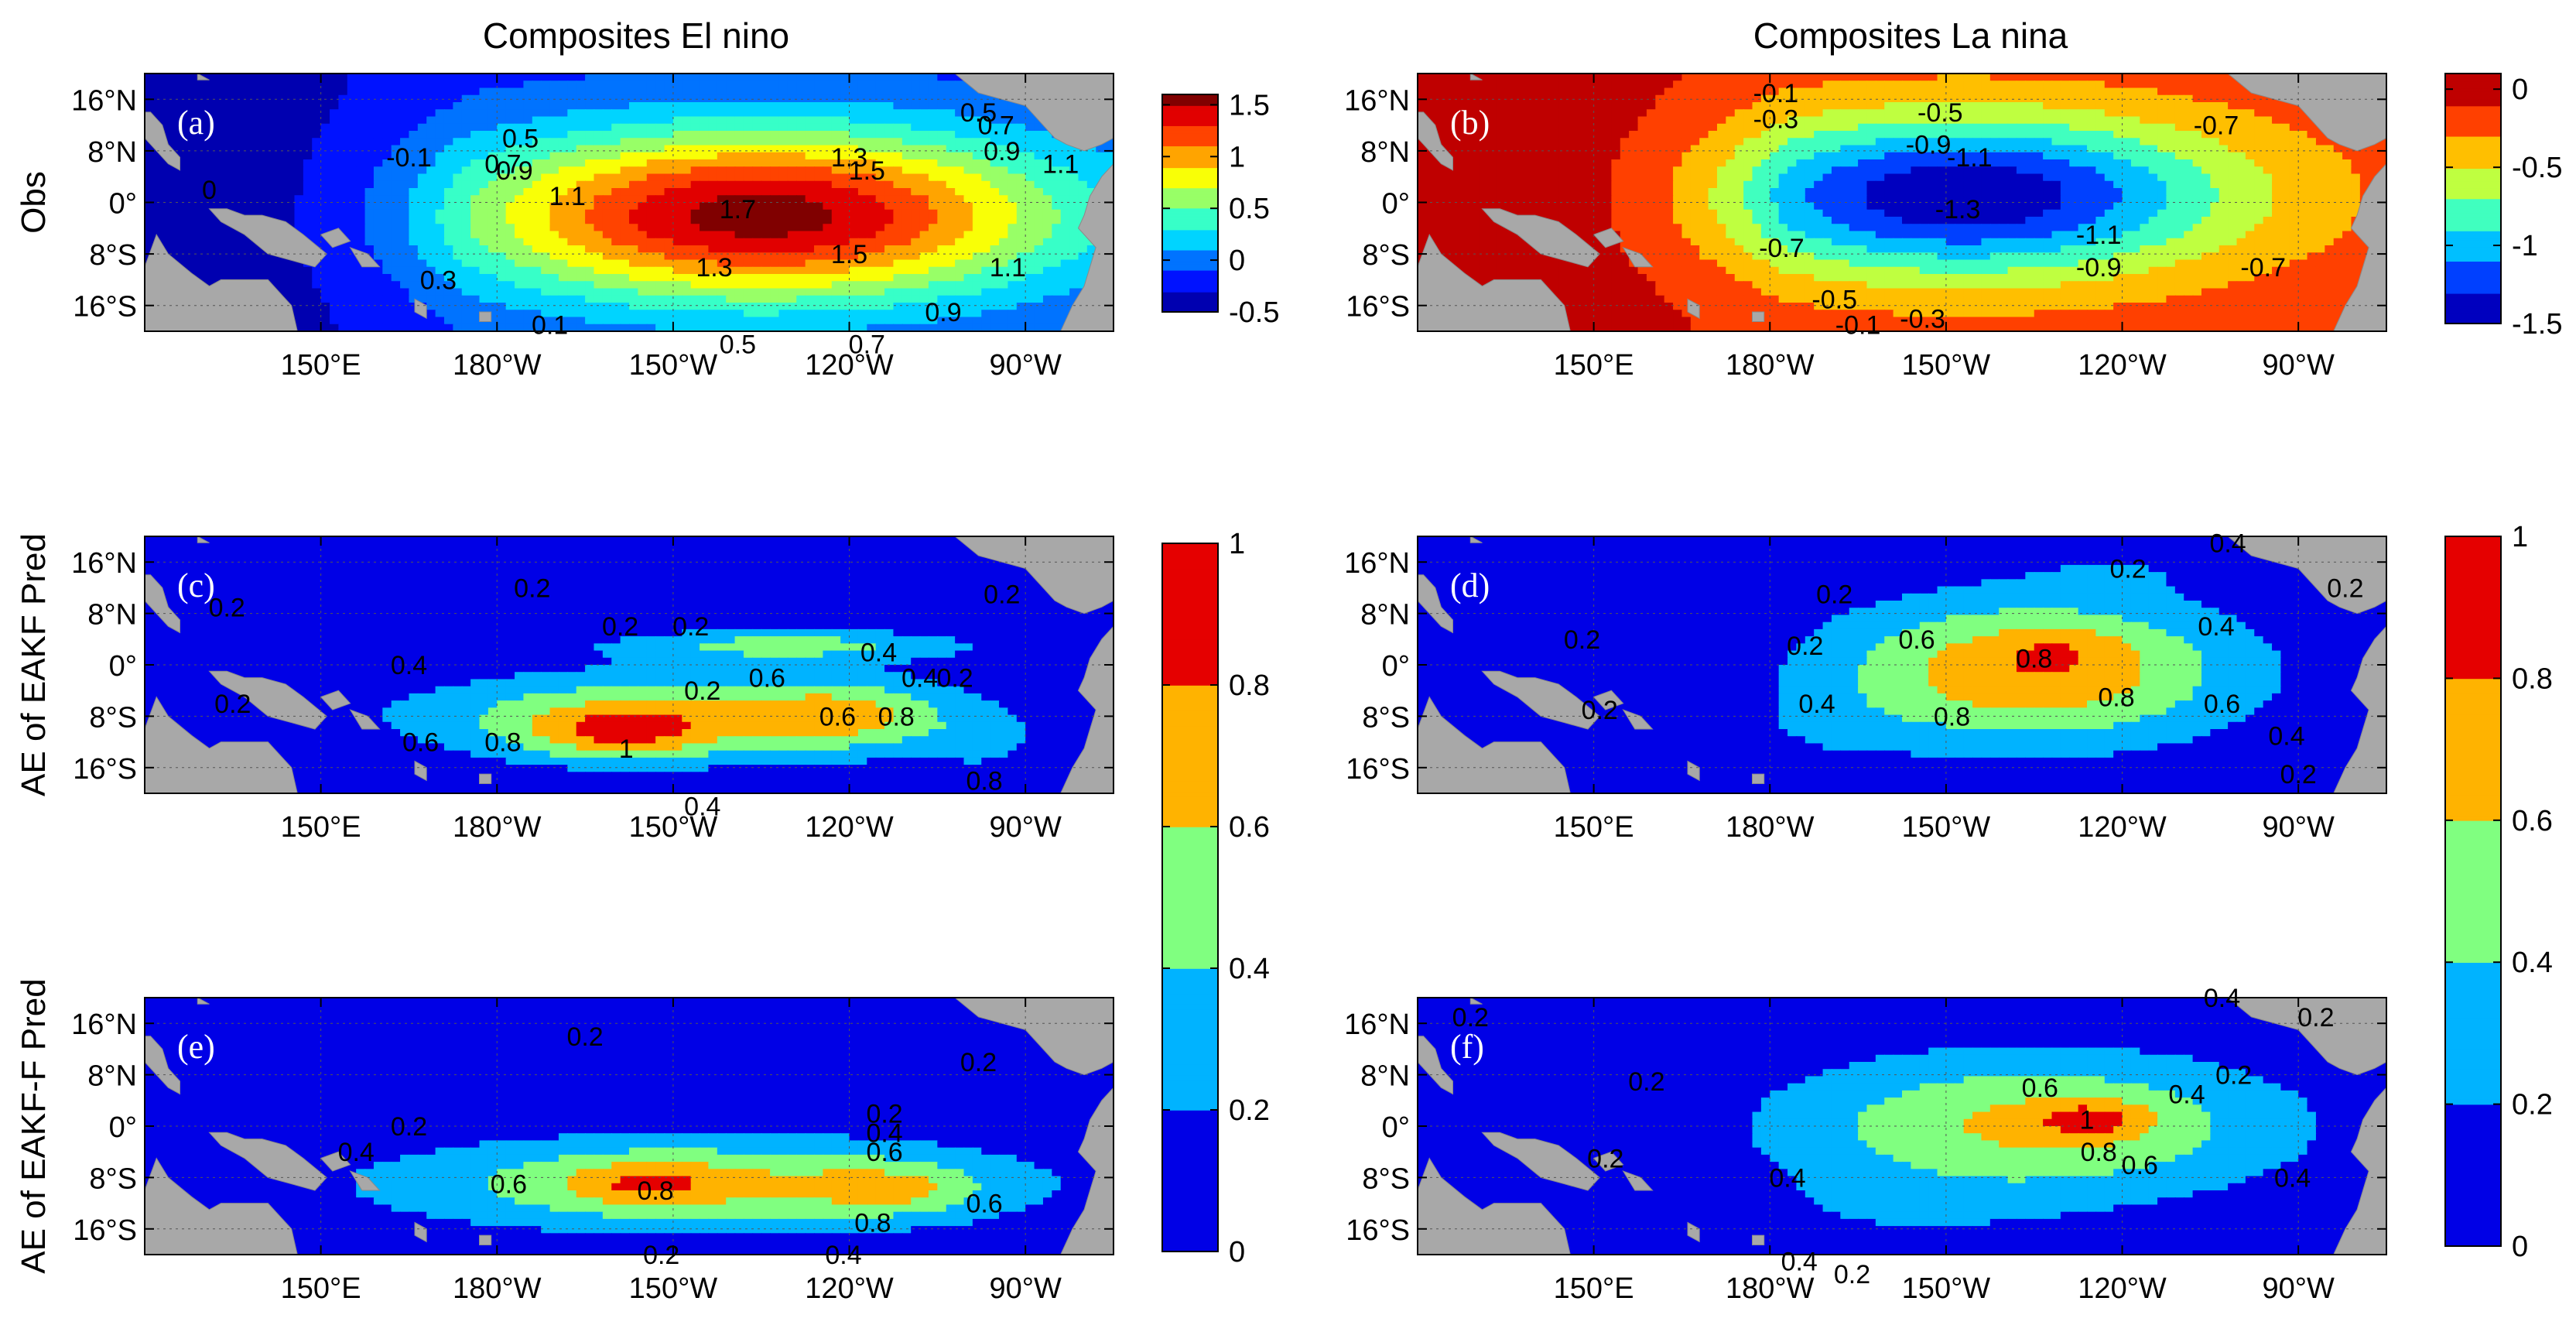 The height and width of the screenshot is (1332, 2576). What do you see at coordinates (873, 1223) in the screenshot?
I see `contour-label: 0.8` at bounding box center [873, 1223].